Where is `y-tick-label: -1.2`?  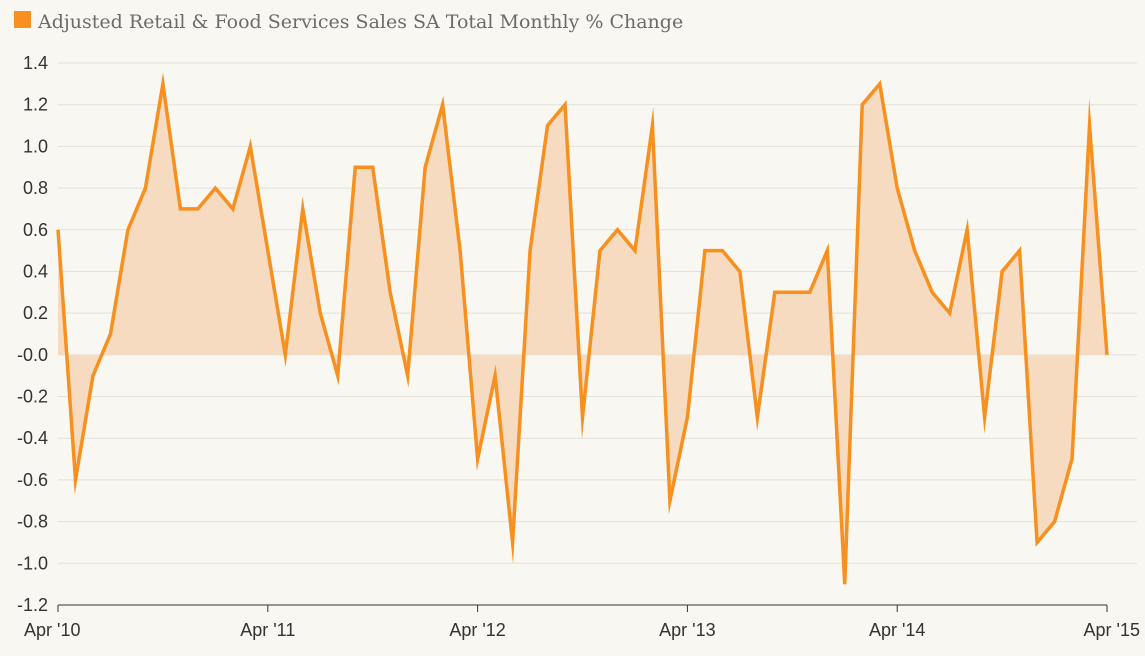
y-tick-label: -1.2 is located at coordinates (32, 605).